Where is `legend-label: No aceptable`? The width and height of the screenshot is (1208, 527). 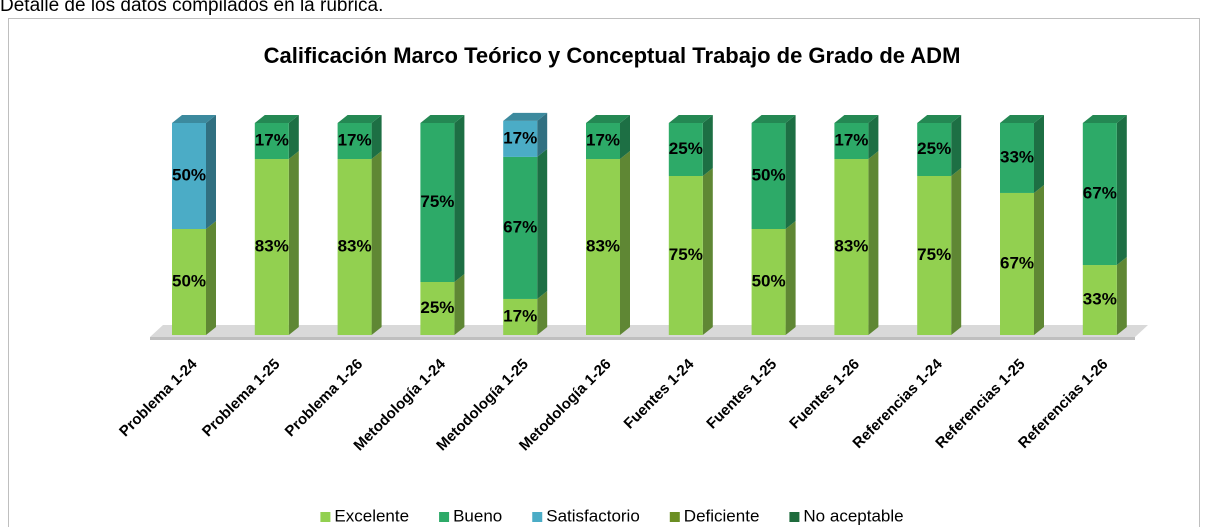
legend-label: No aceptable is located at coordinates (853, 515).